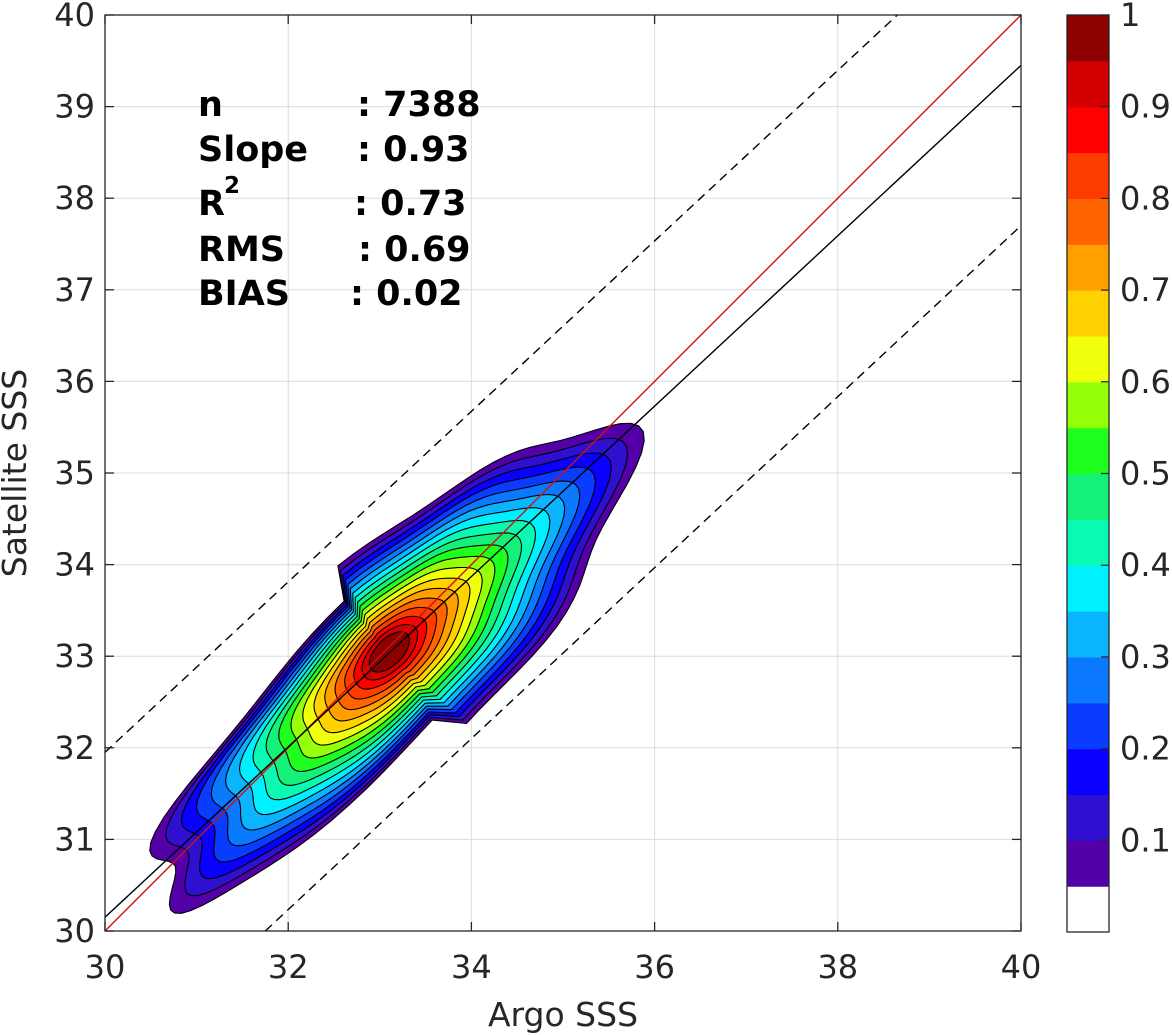  What do you see at coordinates (74, 565) in the screenshot?
I see `y-tick-label: 34` at bounding box center [74, 565].